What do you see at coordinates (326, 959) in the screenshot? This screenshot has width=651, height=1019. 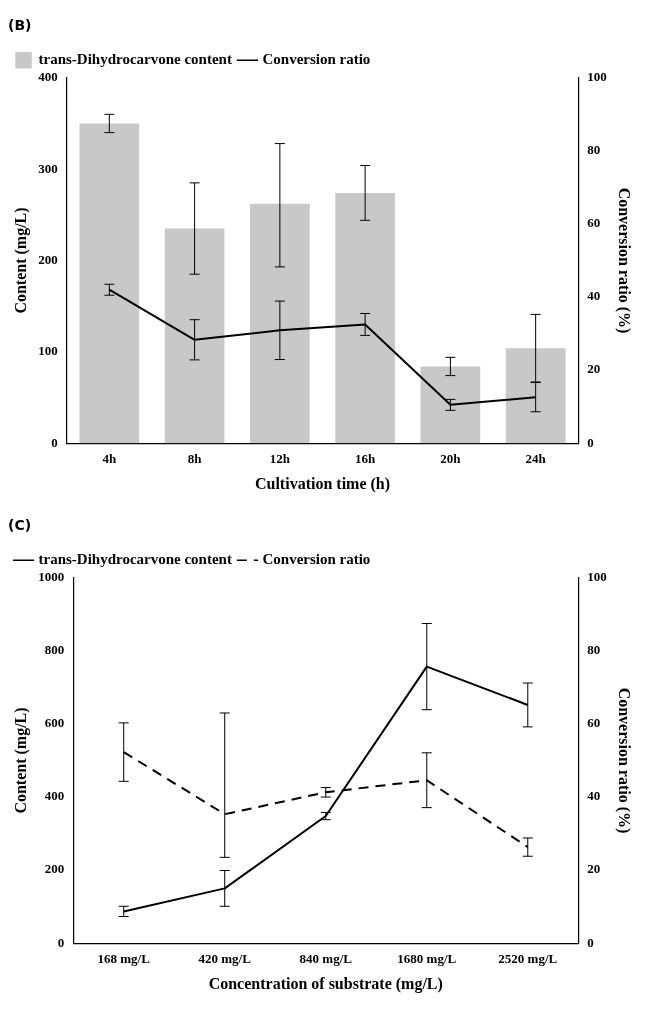 I see `x-tick-label: 840 mg/L` at bounding box center [326, 959].